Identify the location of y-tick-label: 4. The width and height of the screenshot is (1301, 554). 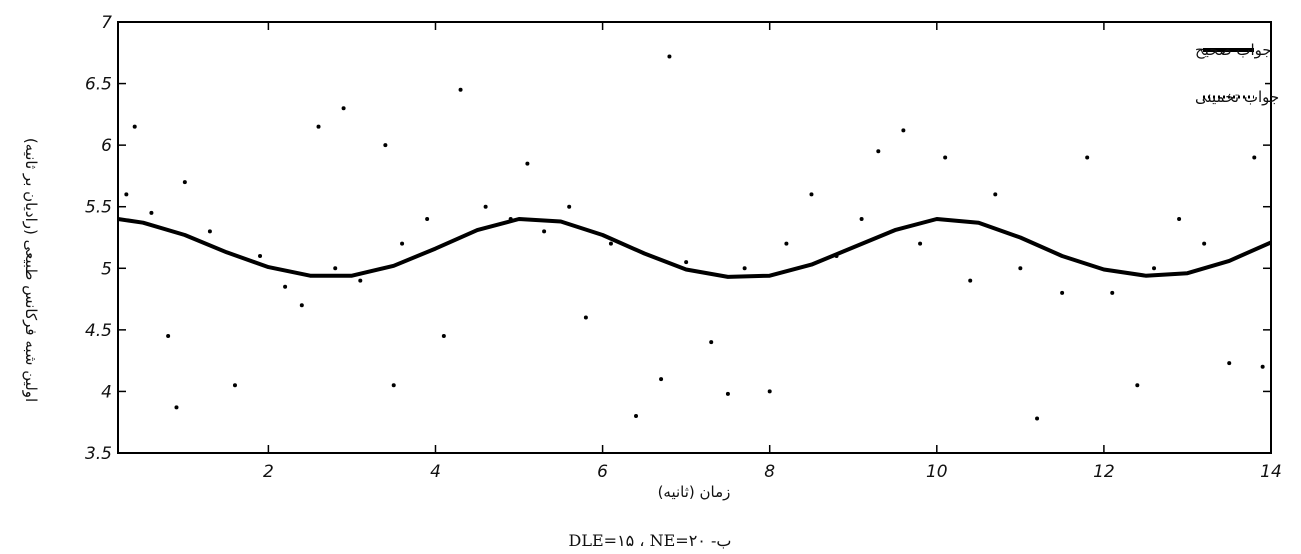
(106, 392).